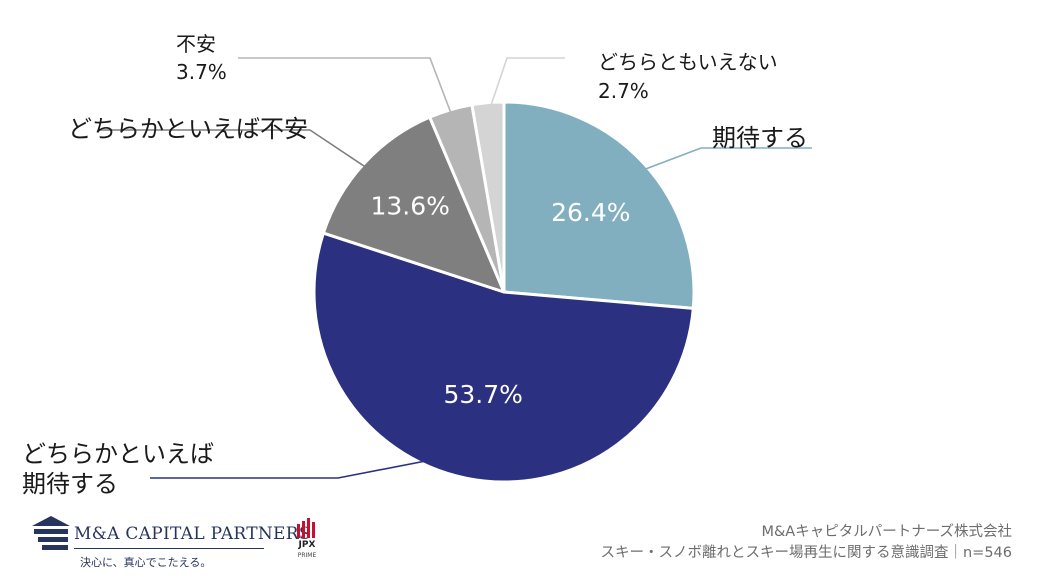  Describe the element at coordinates (482, 394) in the screenshot. I see `slice-value-label: 53.7%` at that location.